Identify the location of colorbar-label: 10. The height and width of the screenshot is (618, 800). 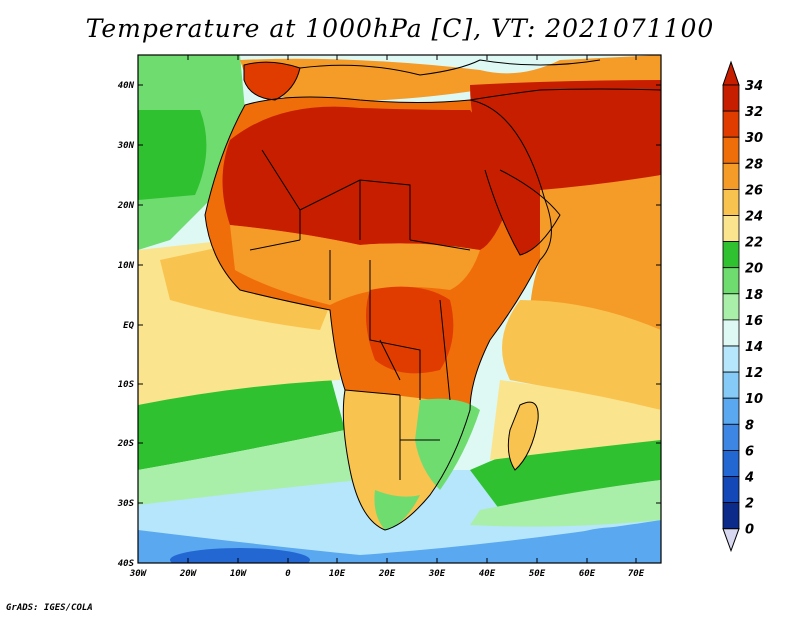
(754, 399).